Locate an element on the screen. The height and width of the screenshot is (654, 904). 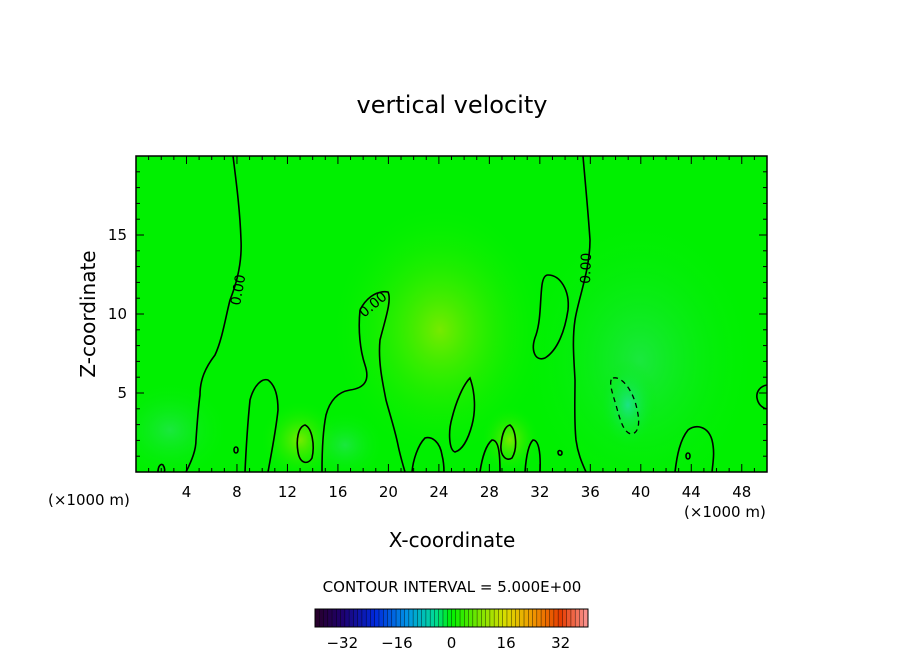
x-tick-label: 44 is located at coordinates (691, 492).